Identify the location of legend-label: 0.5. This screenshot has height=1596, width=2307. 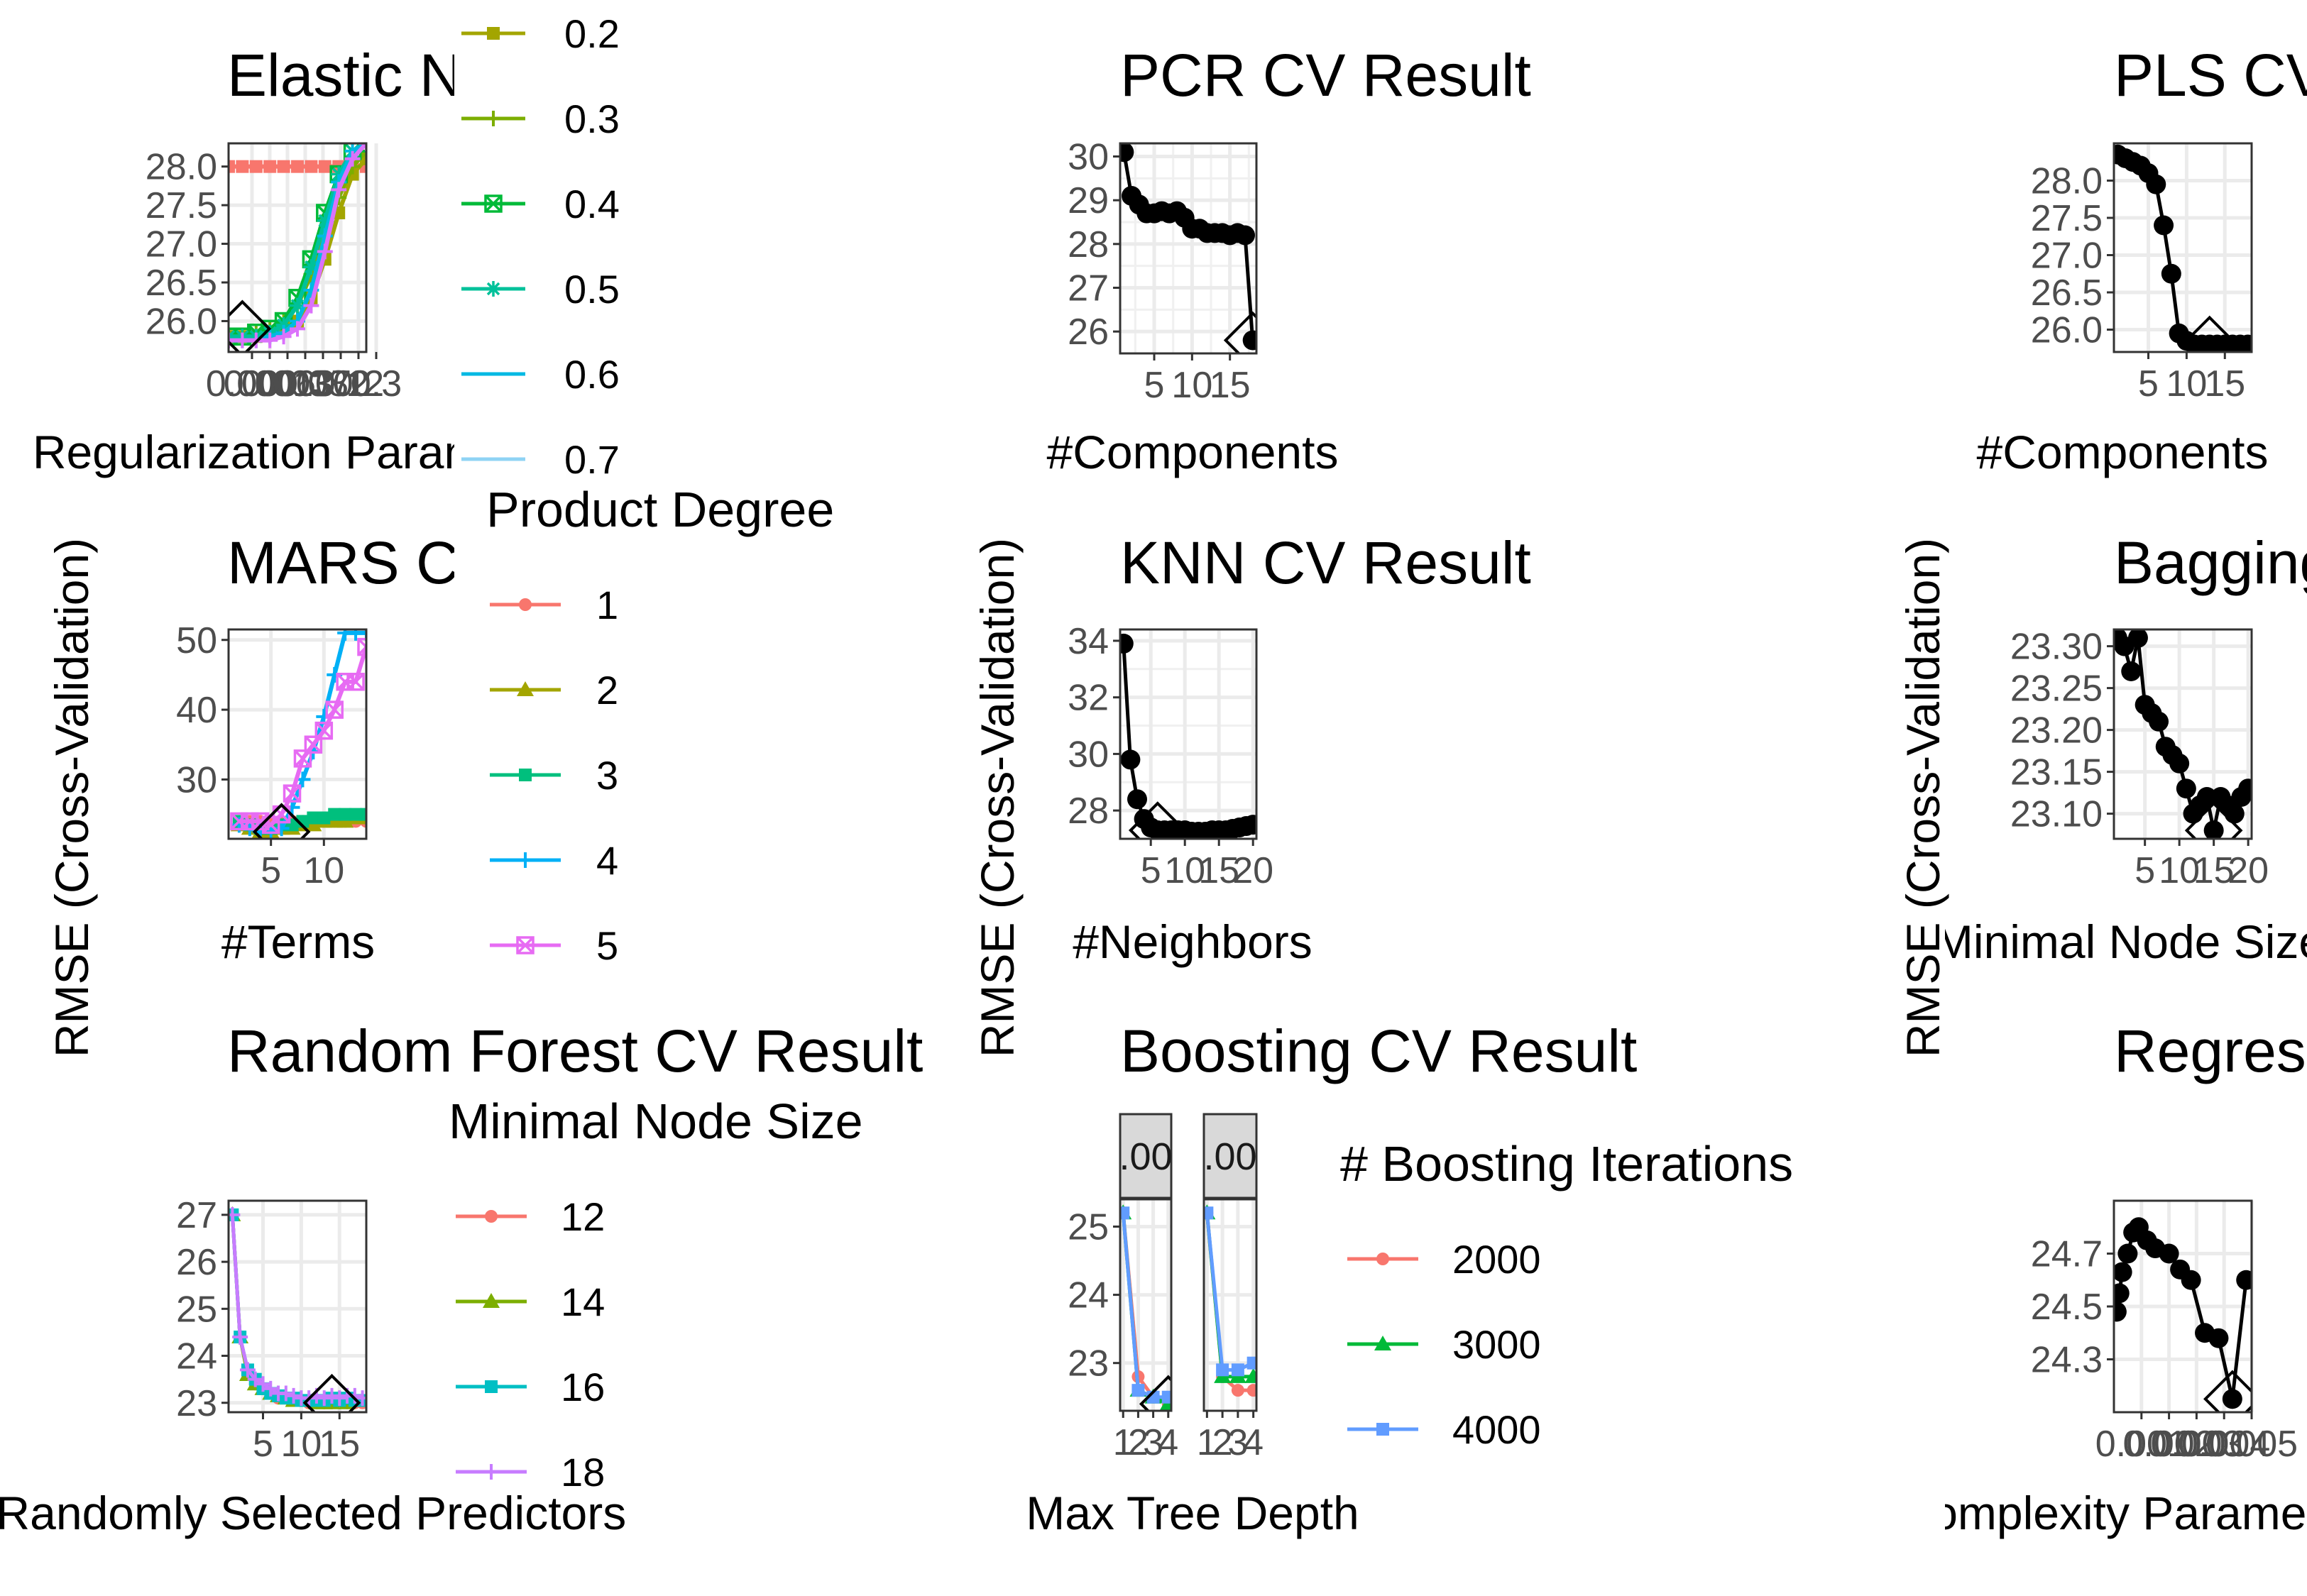
(592, 289).